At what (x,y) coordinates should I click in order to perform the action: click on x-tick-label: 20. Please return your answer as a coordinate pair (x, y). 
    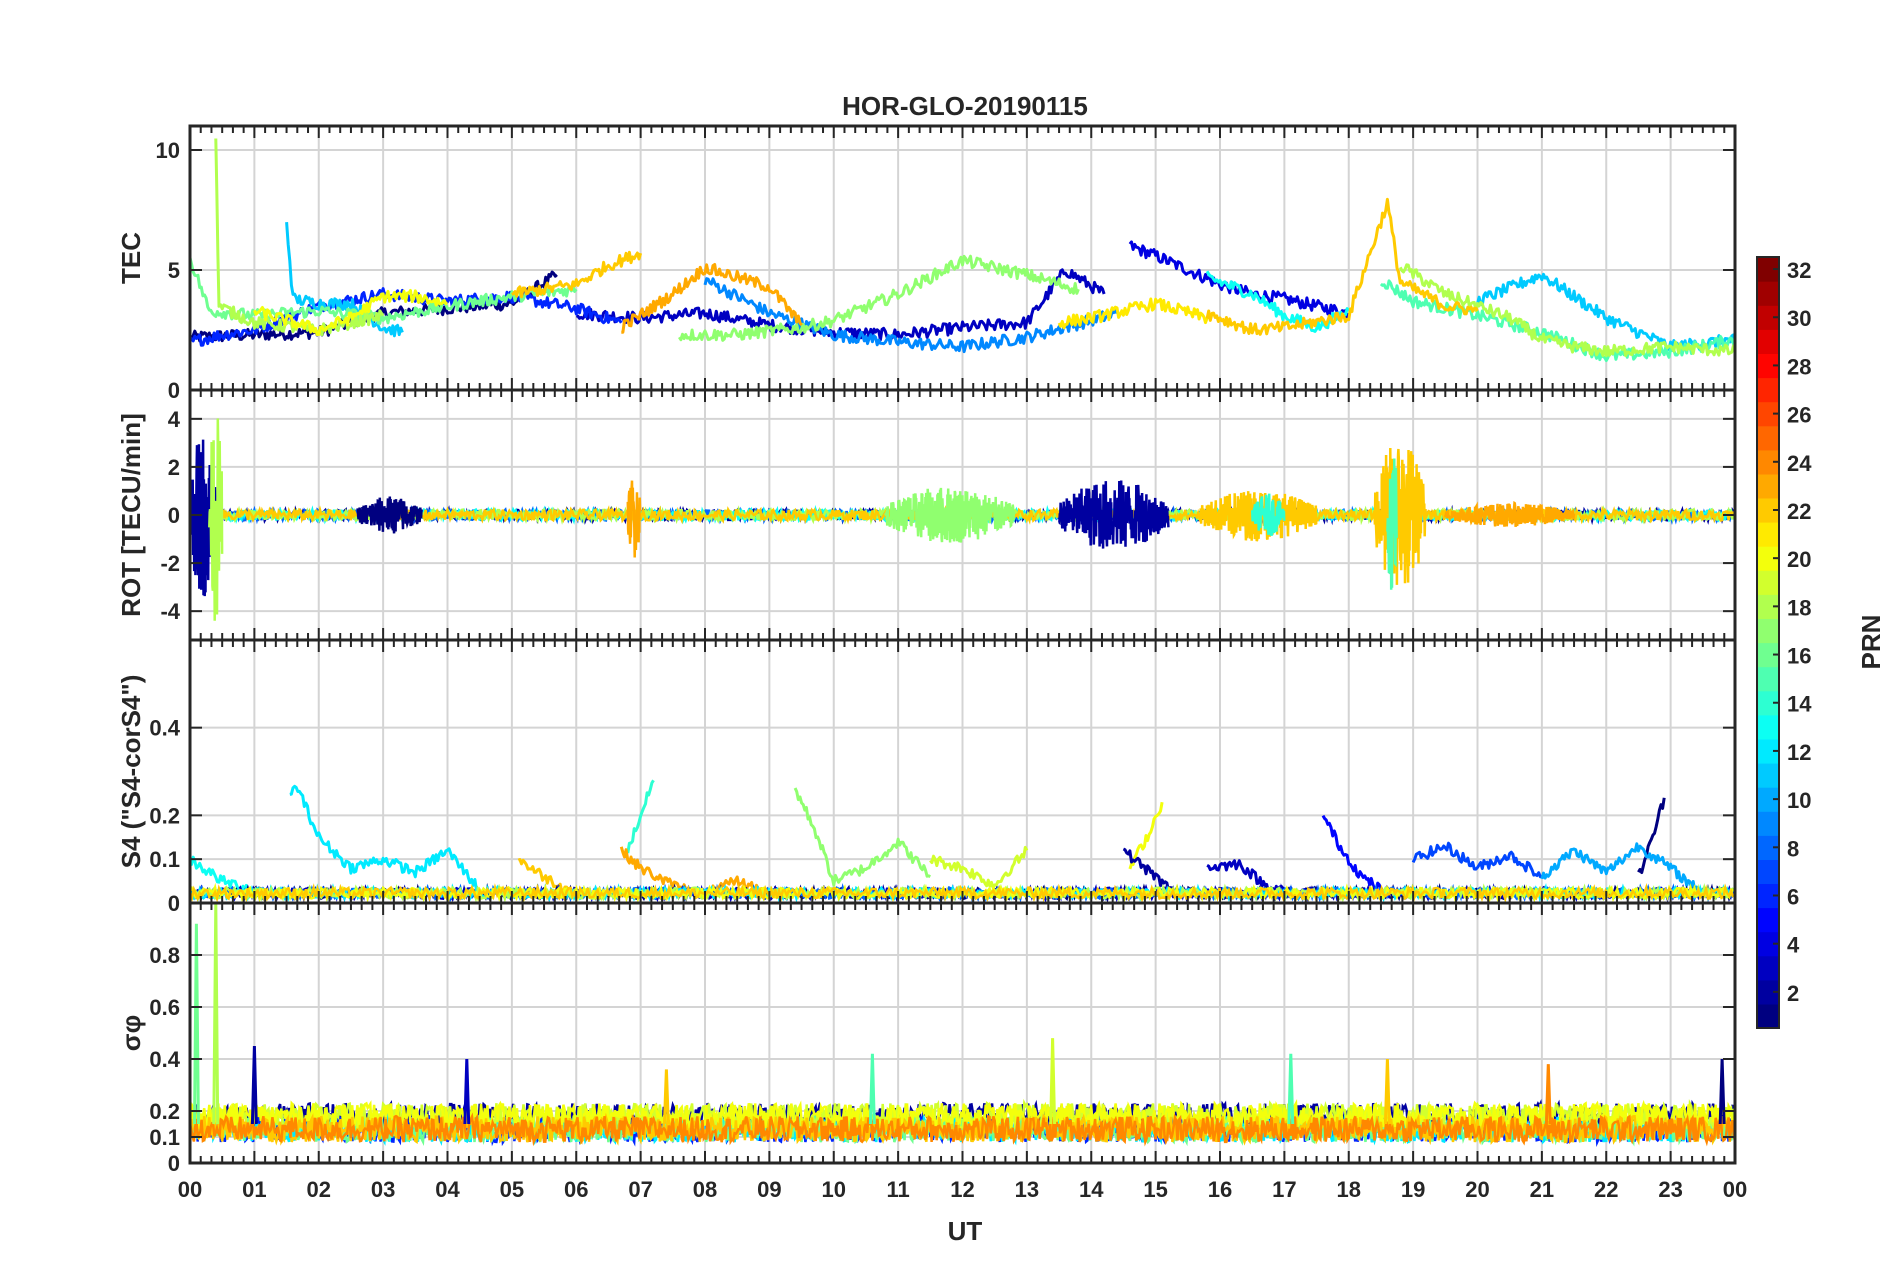
    Looking at the image, I should click on (1477, 1189).